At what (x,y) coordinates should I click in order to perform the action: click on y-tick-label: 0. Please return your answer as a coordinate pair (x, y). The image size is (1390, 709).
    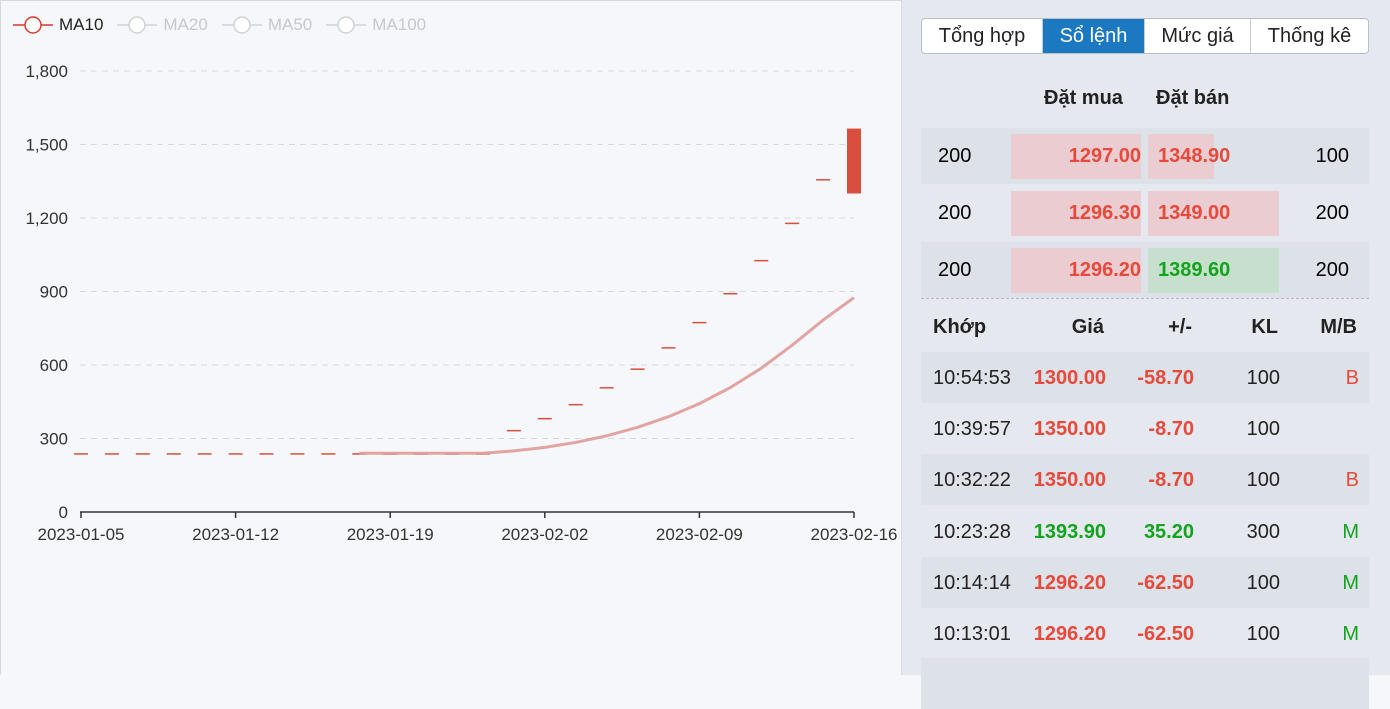
    Looking at the image, I should click on (63, 512).